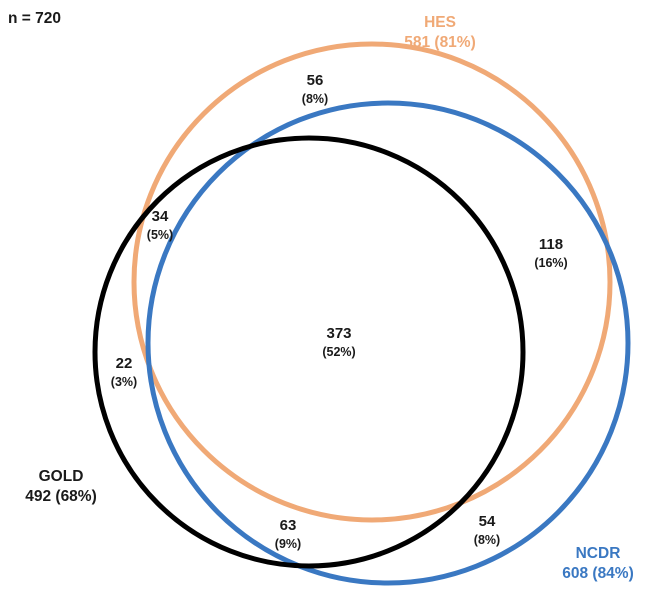 This screenshot has height=590, width=652. Describe the element at coordinates (550, 263) in the screenshot. I see `region-hes-ncdr-percent: (16%)` at that location.